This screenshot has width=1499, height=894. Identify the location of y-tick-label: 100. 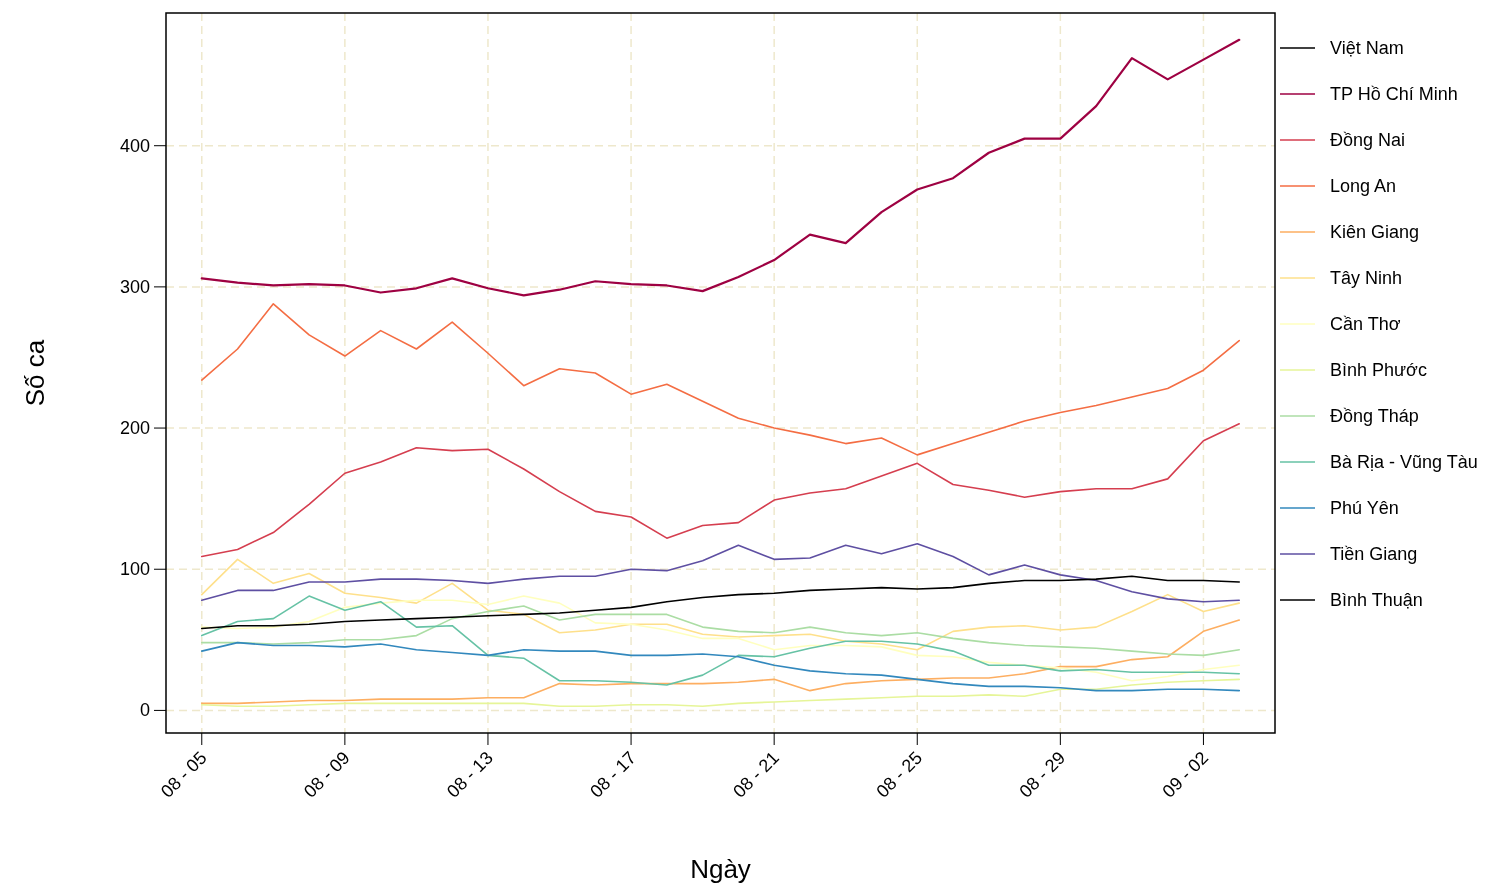
(134, 569).